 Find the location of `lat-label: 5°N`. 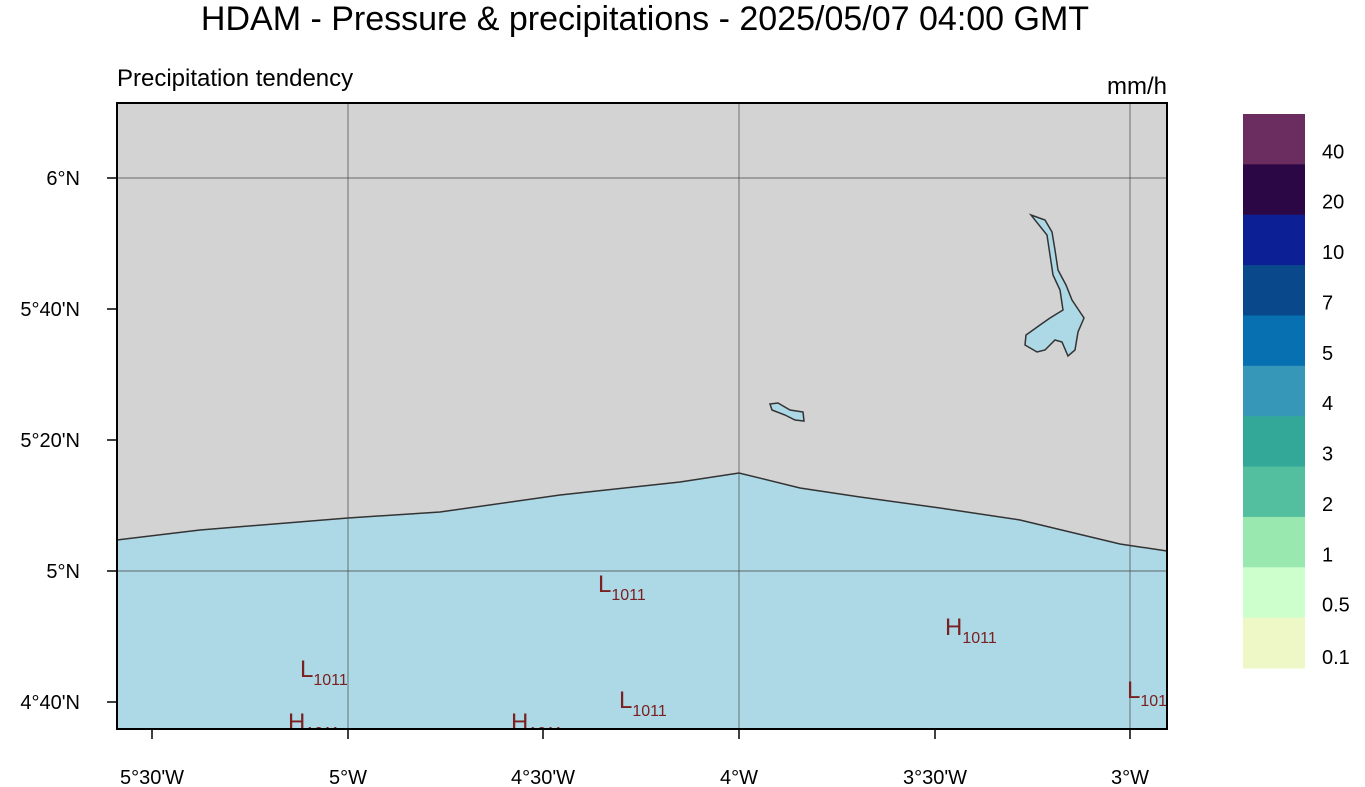

lat-label: 5°N is located at coordinates (63, 572).